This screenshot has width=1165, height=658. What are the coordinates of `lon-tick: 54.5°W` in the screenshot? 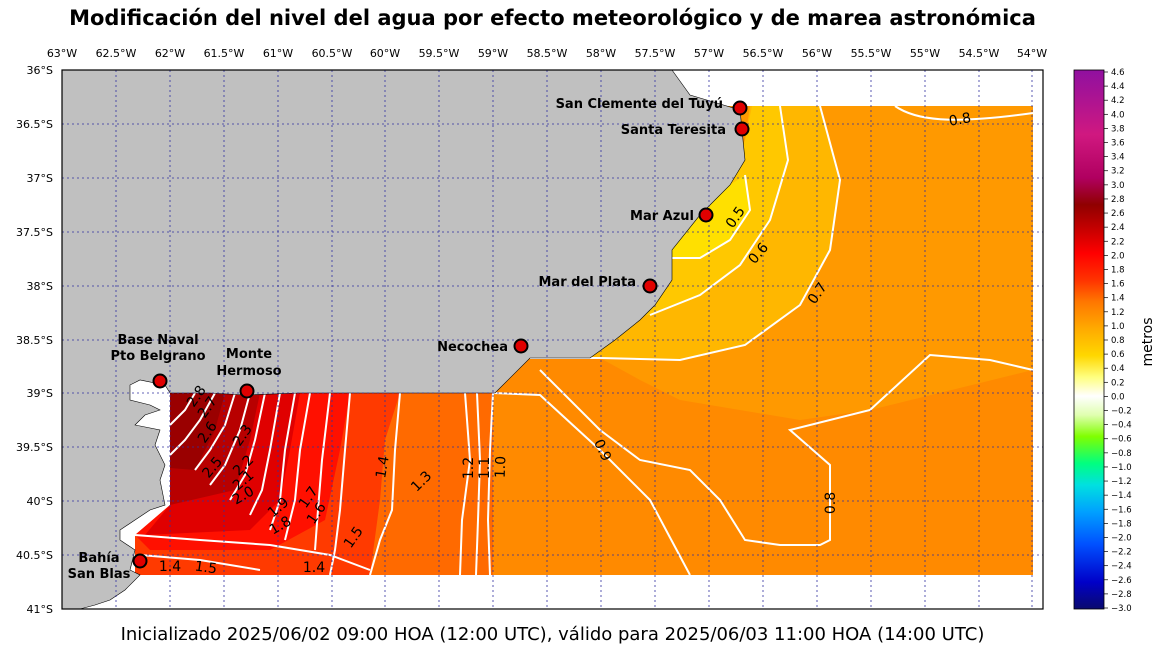 It's located at (979, 53).